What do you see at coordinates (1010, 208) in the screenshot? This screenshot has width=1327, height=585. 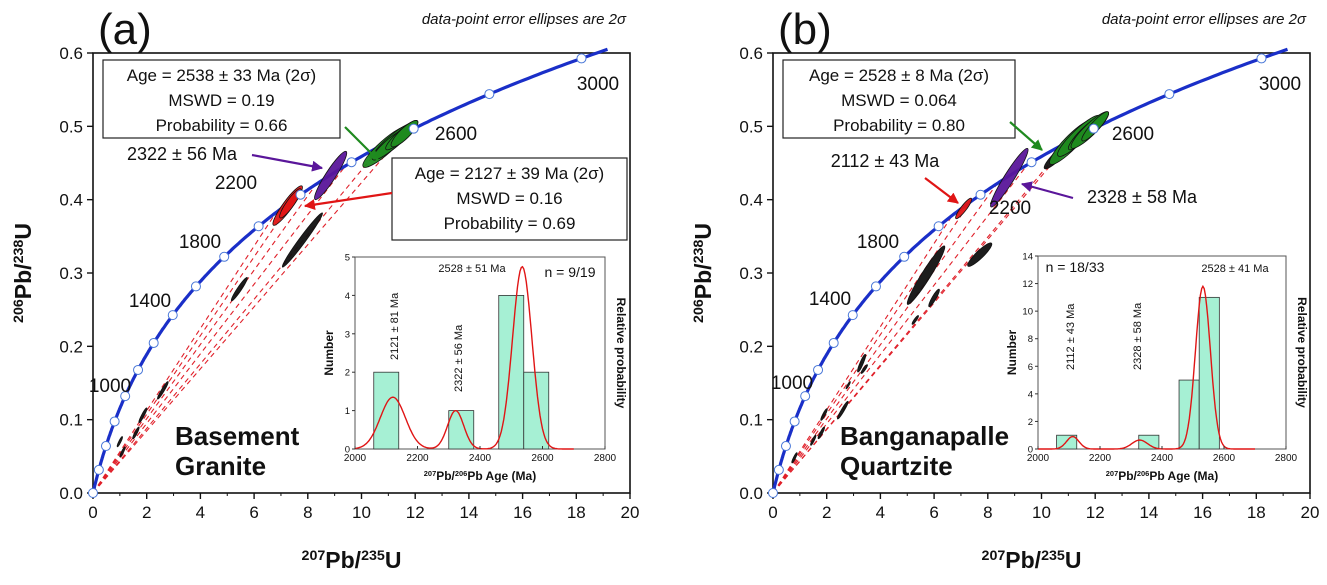 I see `concordia-age-label: 2200` at bounding box center [1010, 208].